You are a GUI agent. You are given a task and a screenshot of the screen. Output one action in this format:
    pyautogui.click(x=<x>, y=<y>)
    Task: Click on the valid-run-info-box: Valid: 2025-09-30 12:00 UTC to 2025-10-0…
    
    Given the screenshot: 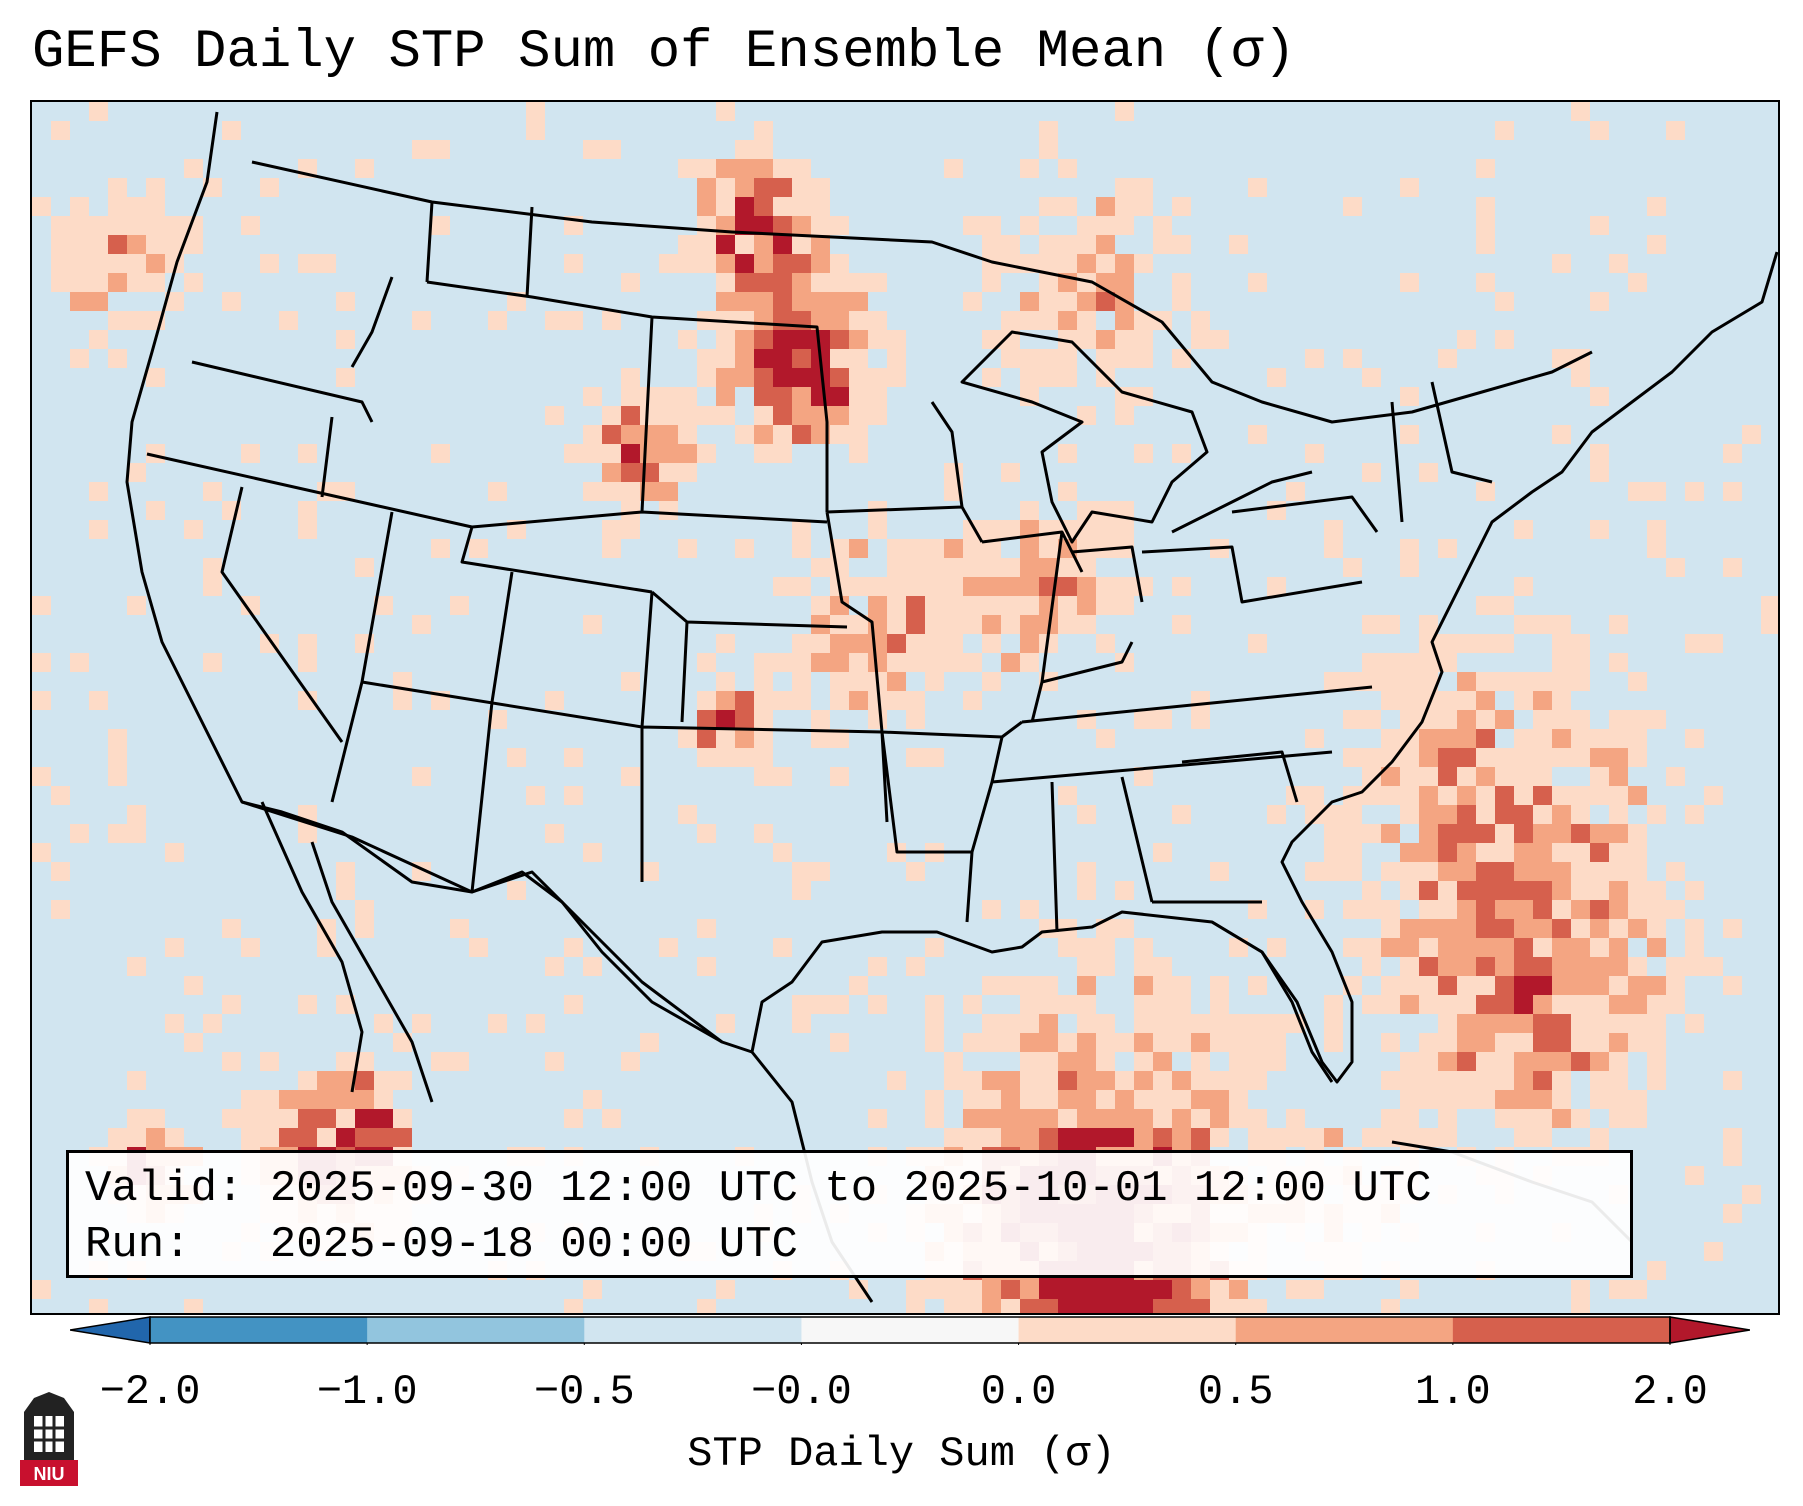 What is the action you would take?
    pyautogui.click(x=849, y=1214)
    